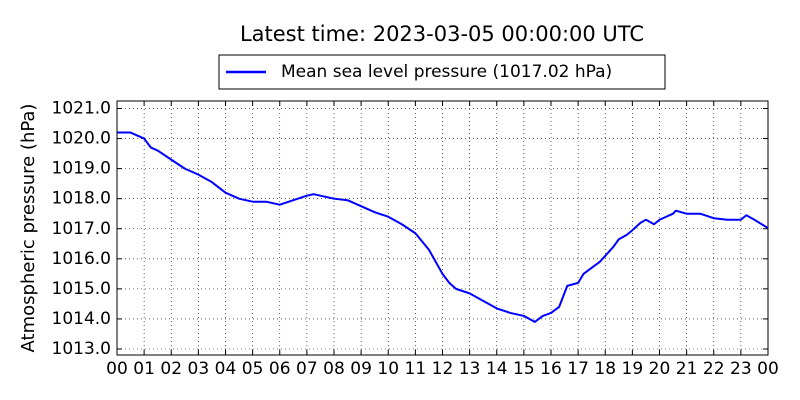 The height and width of the screenshot is (400, 800). What do you see at coordinates (524, 369) in the screenshot?
I see `x-tick-label: 15` at bounding box center [524, 369].